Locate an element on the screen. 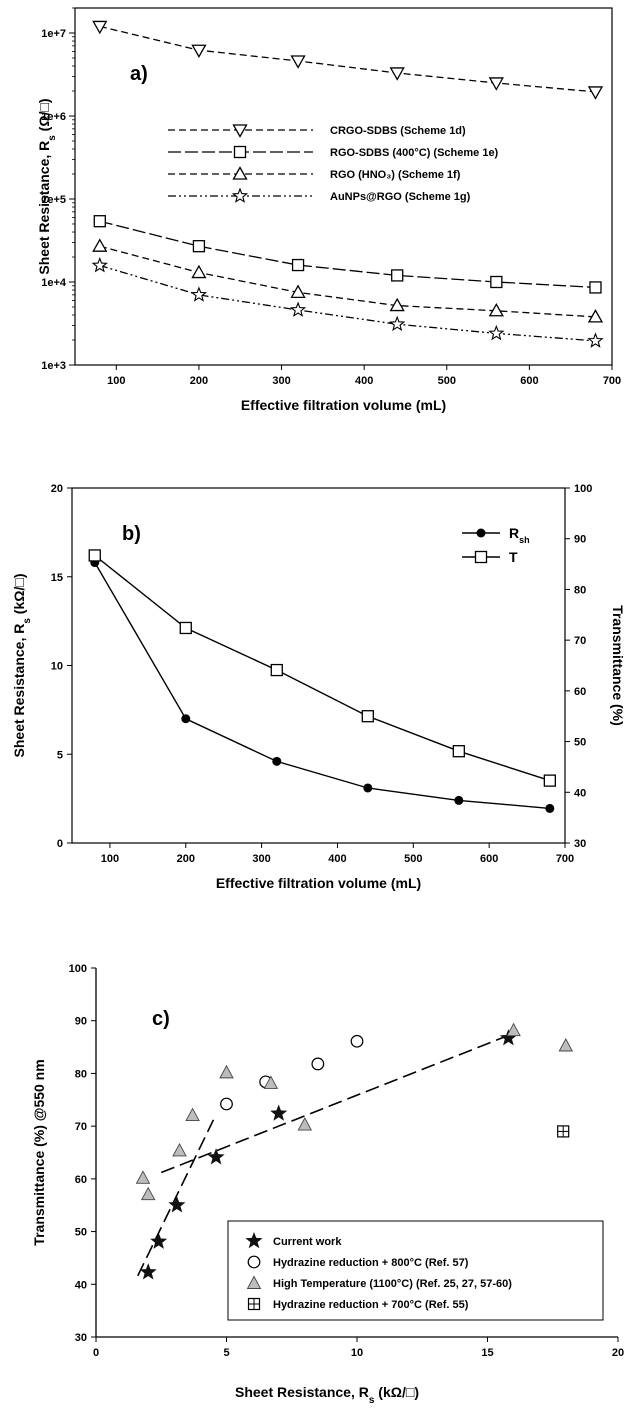  x-tick-label: 20 is located at coordinates (618, 1353).